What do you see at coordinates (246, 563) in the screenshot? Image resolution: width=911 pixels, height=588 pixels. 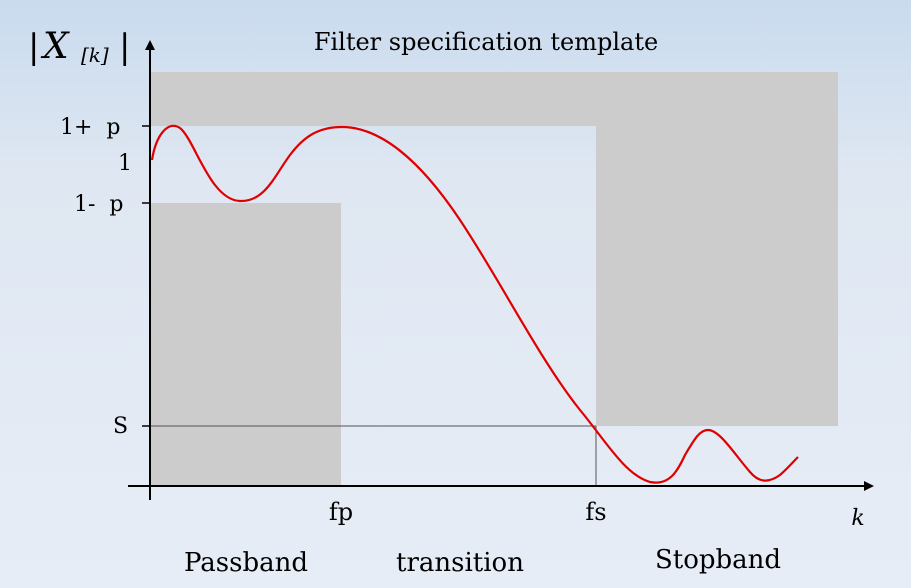 I see `passband-label: Passband` at bounding box center [246, 563].